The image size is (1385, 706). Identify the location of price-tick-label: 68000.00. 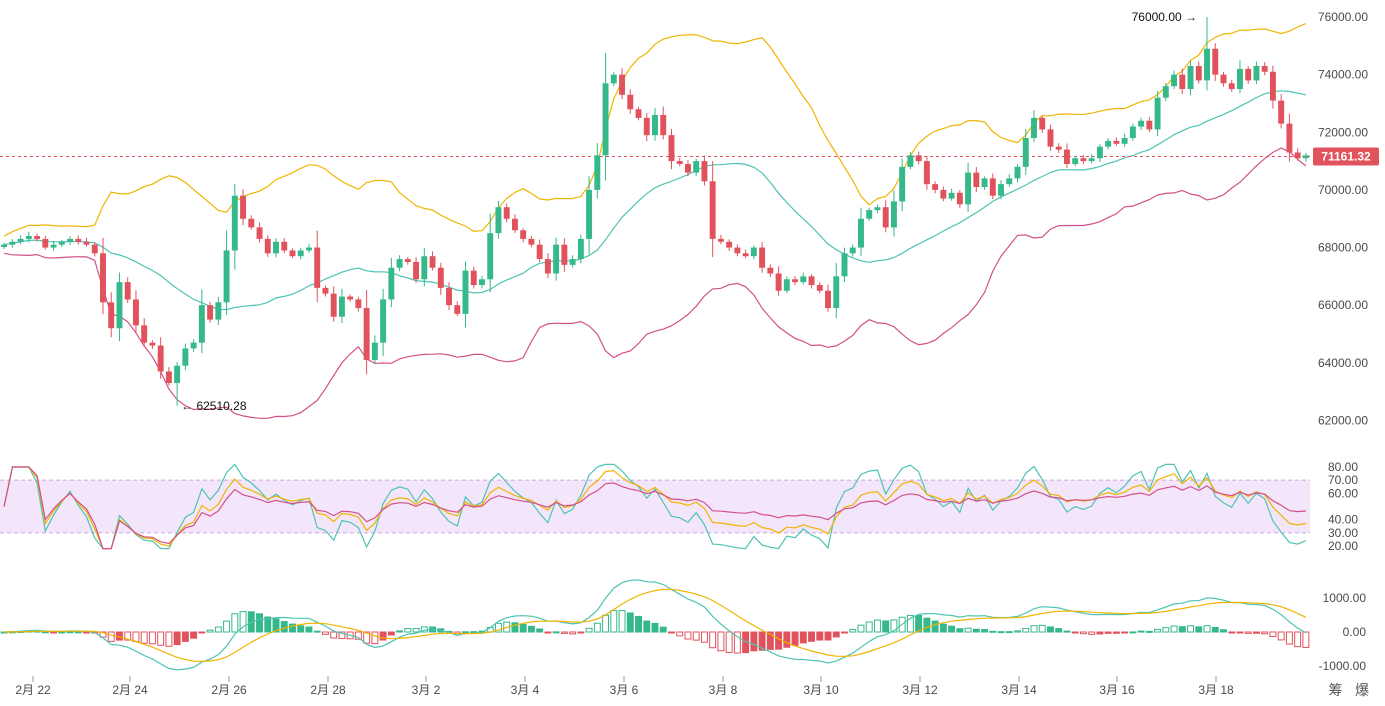
(1343, 248).